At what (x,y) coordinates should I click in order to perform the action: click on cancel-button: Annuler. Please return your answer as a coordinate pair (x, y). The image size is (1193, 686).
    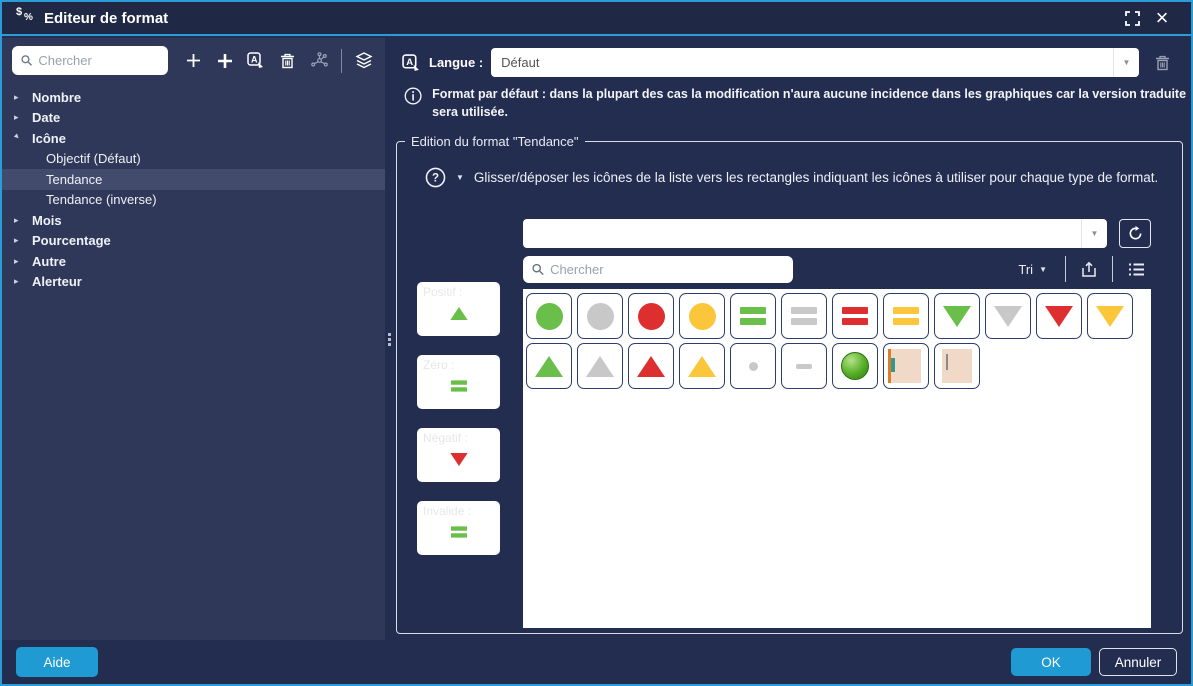
    Looking at the image, I should click on (1138, 662).